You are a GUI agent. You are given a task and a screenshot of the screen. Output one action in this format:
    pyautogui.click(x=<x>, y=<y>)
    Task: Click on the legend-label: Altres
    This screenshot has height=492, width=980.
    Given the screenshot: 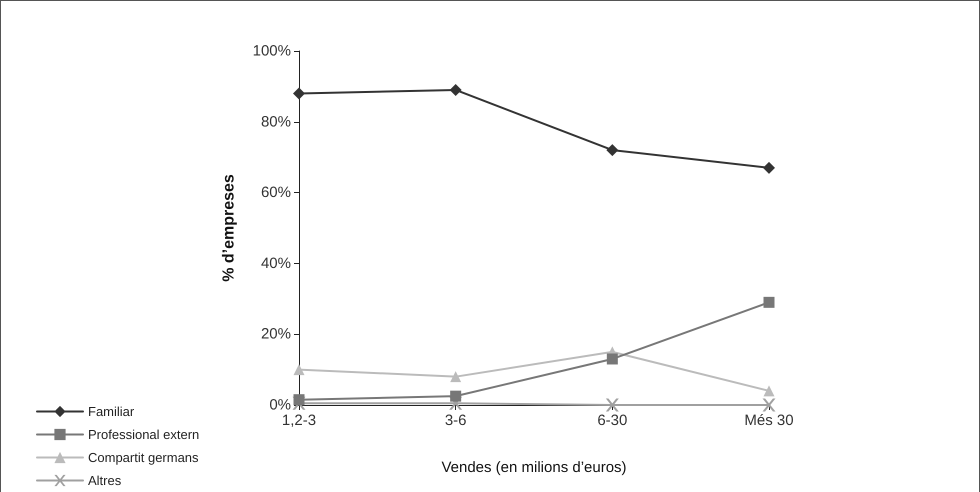 What is the action you would take?
    pyautogui.click(x=105, y=480)
    